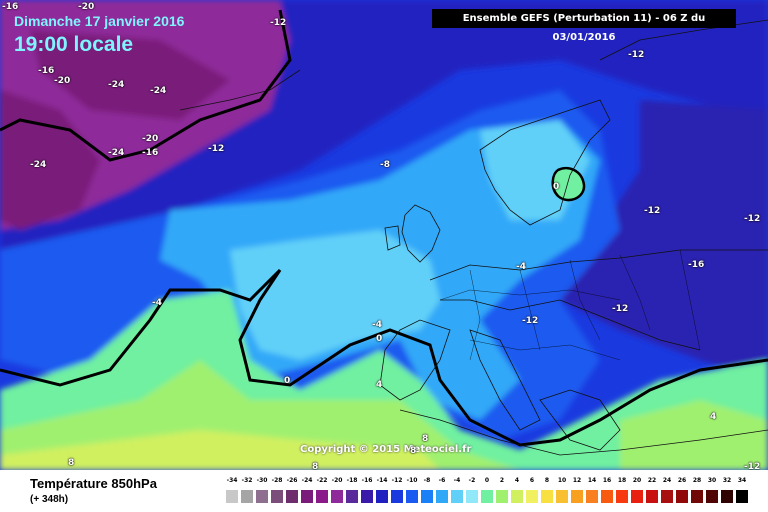  I want to click on scale-tick: 24, so click(667, 480).